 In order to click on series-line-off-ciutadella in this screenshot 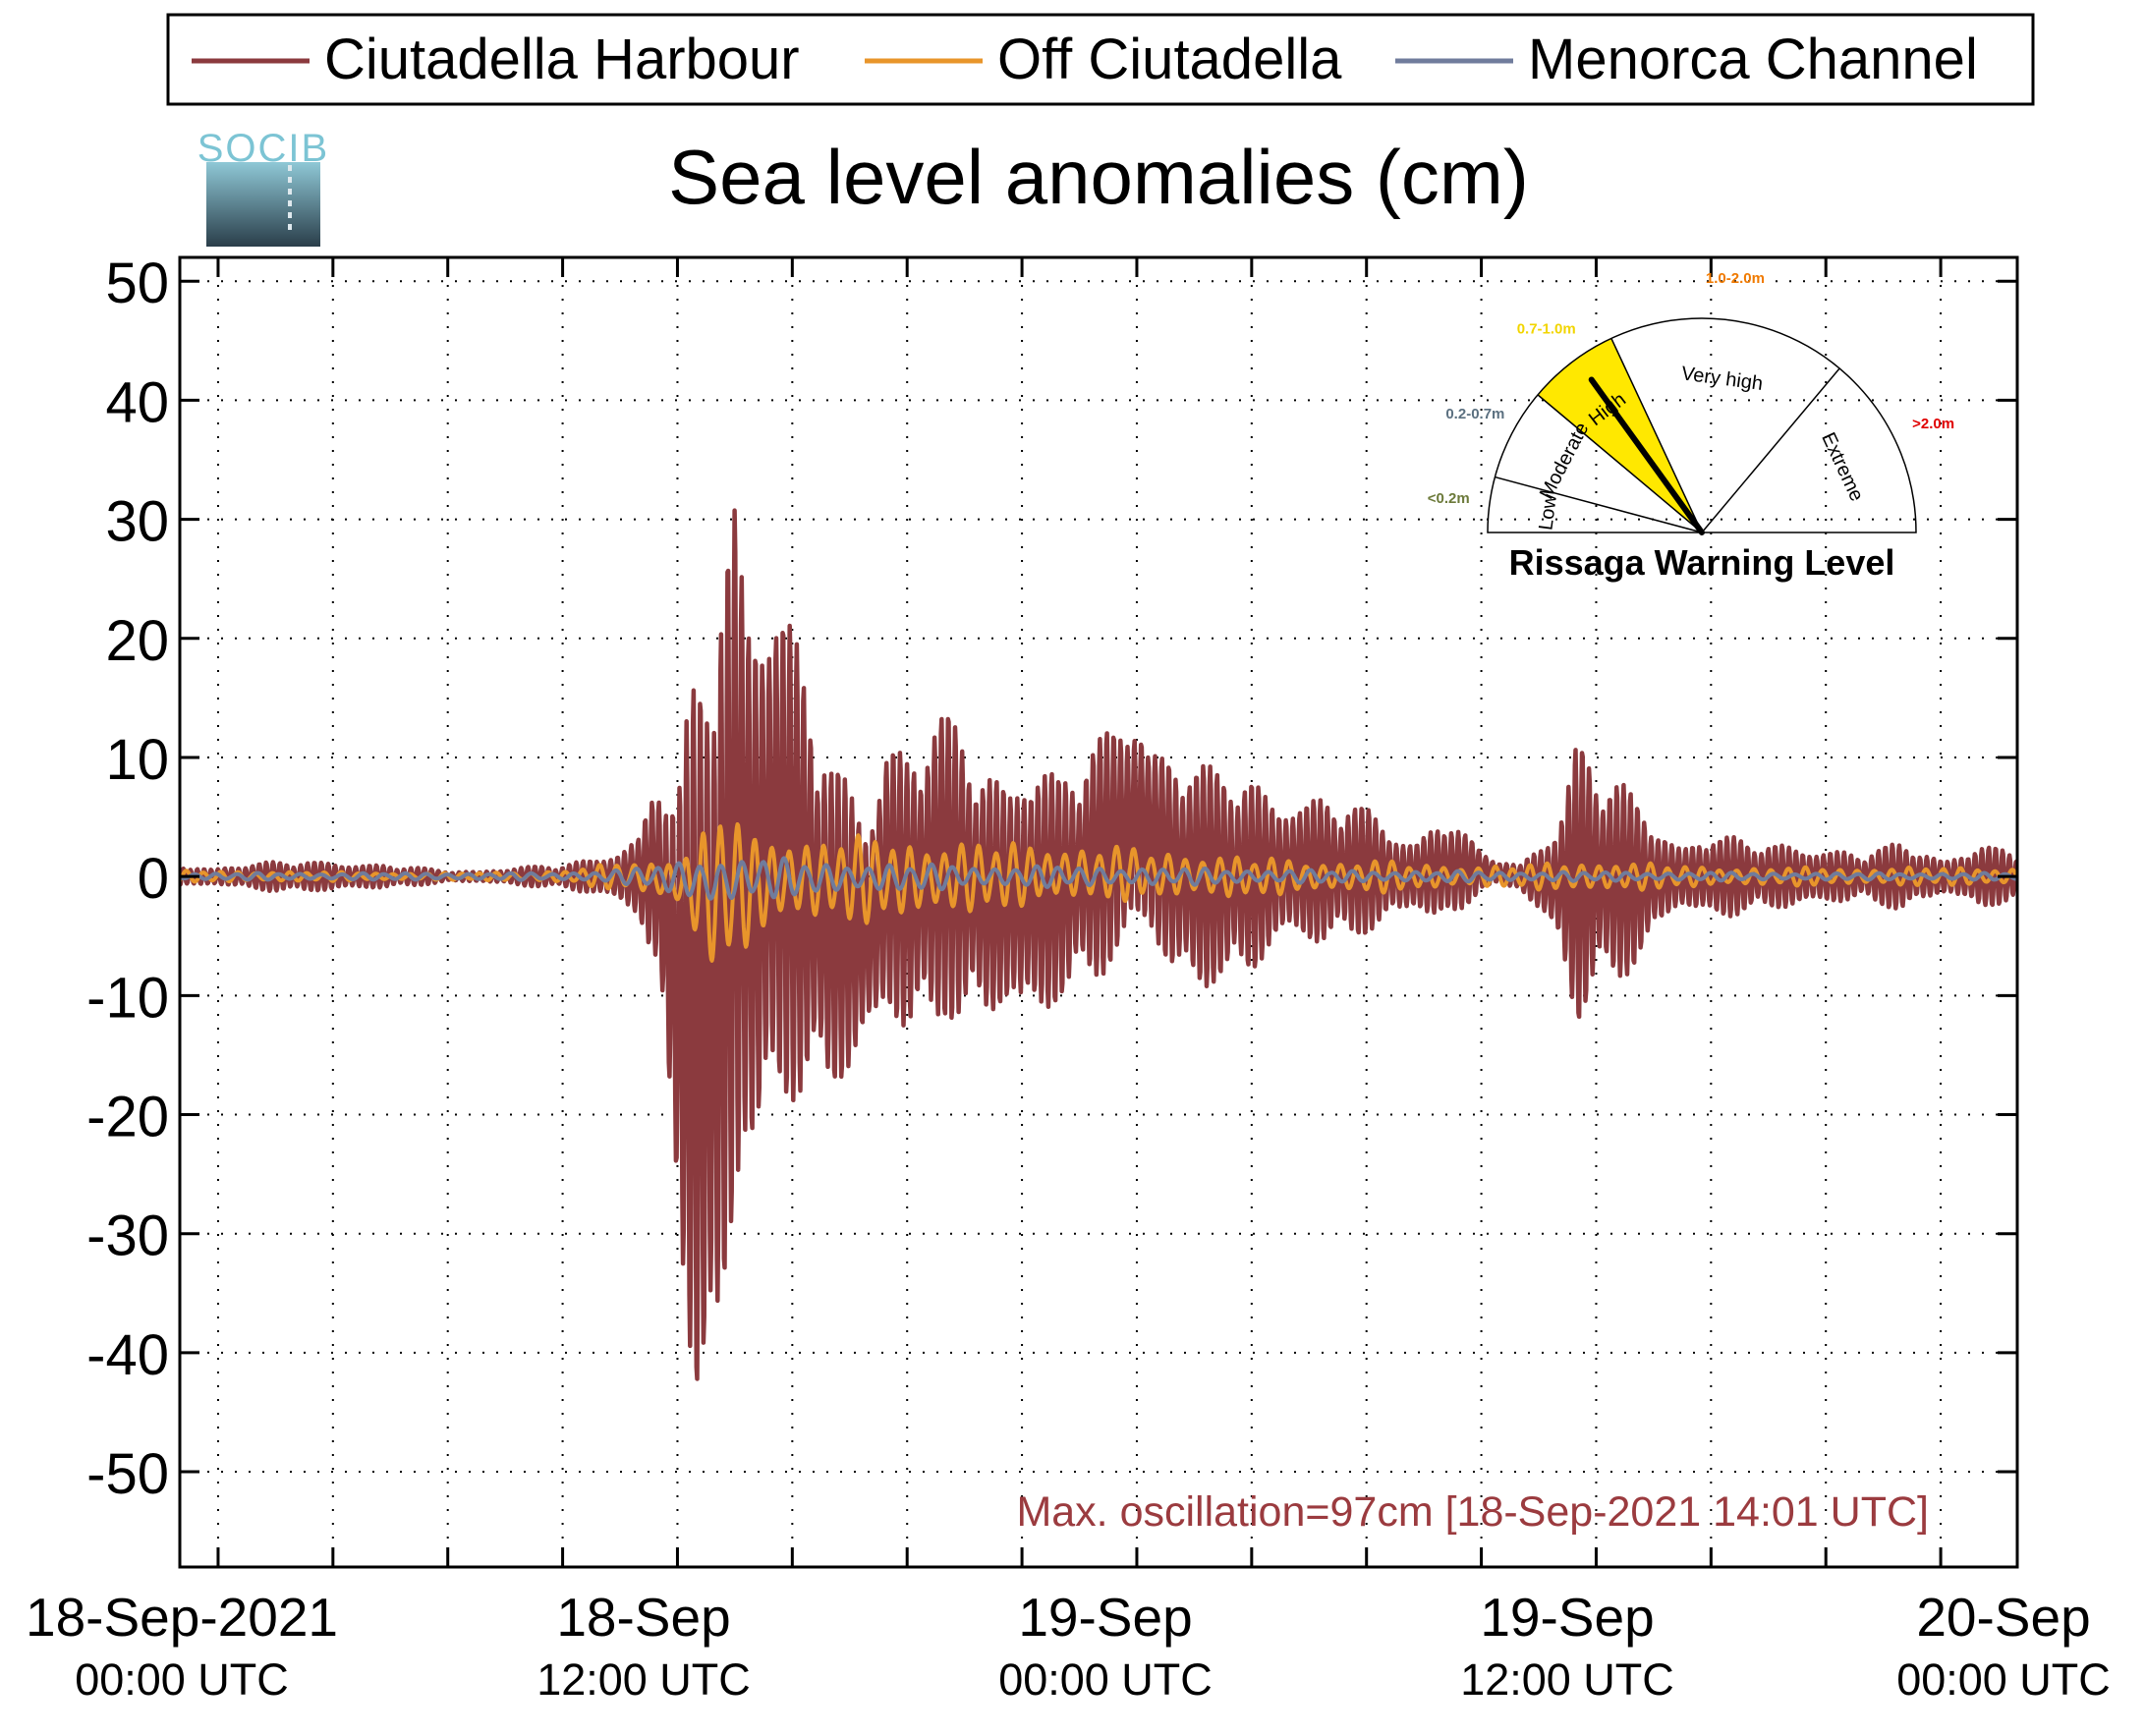, I will do `click(1098, 892)`.